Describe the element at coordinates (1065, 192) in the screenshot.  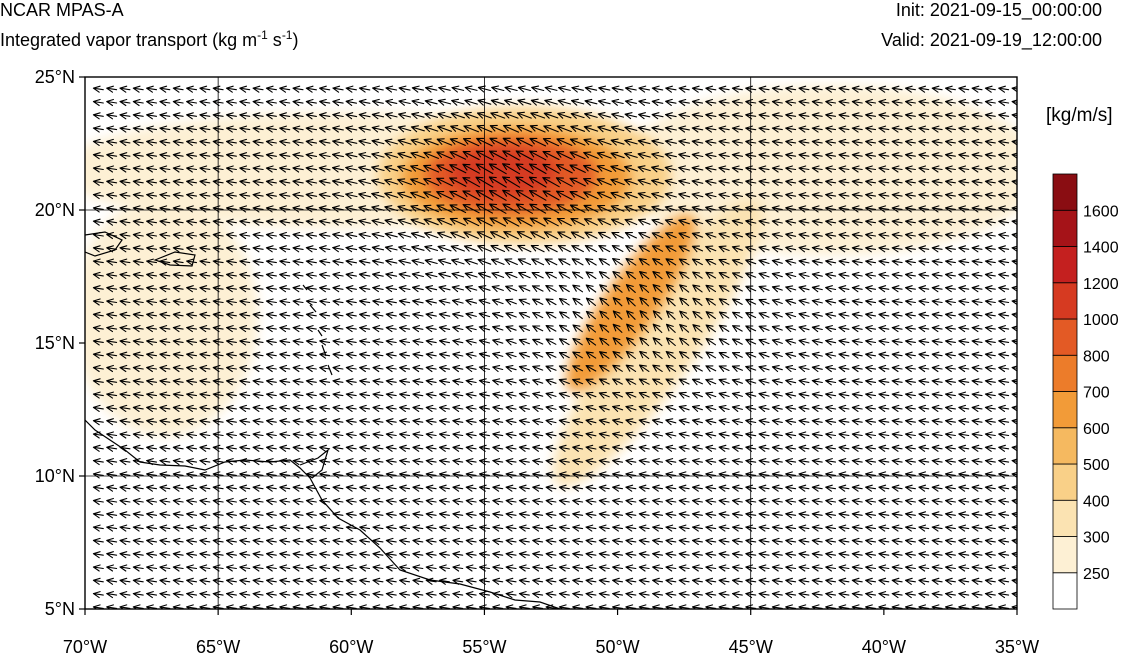
I see `colorbar-box` at that location.